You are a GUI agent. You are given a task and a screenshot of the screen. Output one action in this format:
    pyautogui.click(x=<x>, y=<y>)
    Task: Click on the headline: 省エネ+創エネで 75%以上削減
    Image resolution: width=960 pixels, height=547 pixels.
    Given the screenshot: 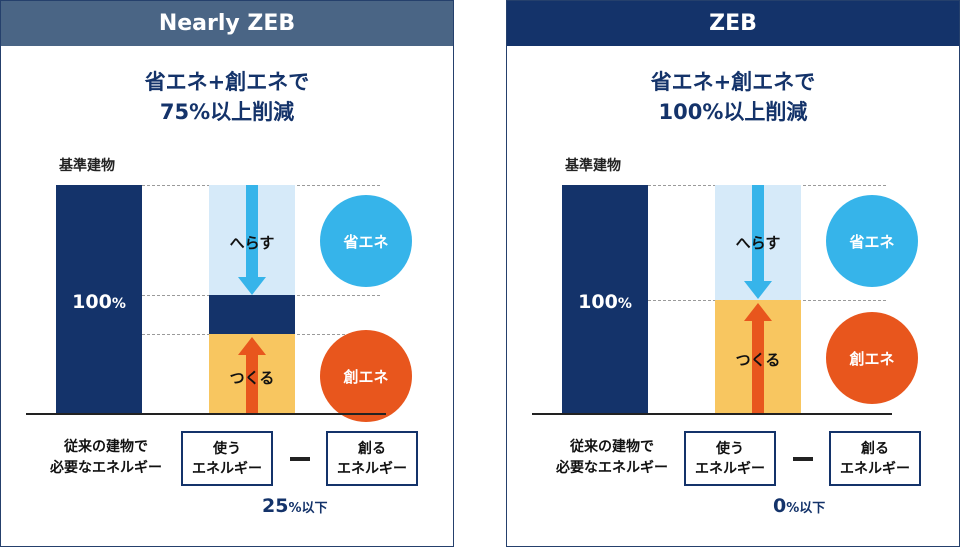 What is the action you would take?
    pyautogui.click(x=227, y=97)
    